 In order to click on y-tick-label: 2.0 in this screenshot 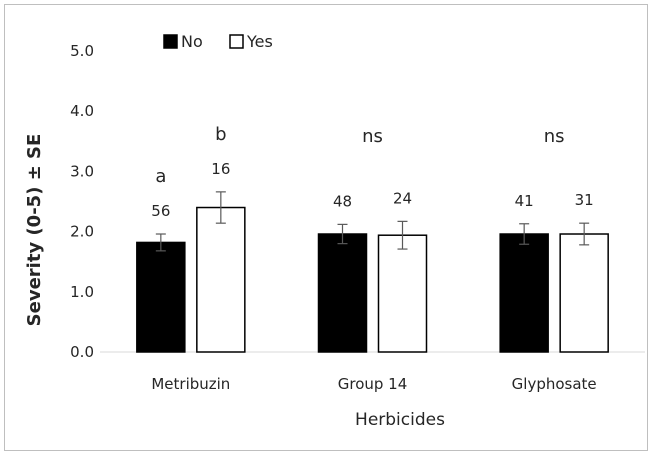, I will do `click(82, 232)`.